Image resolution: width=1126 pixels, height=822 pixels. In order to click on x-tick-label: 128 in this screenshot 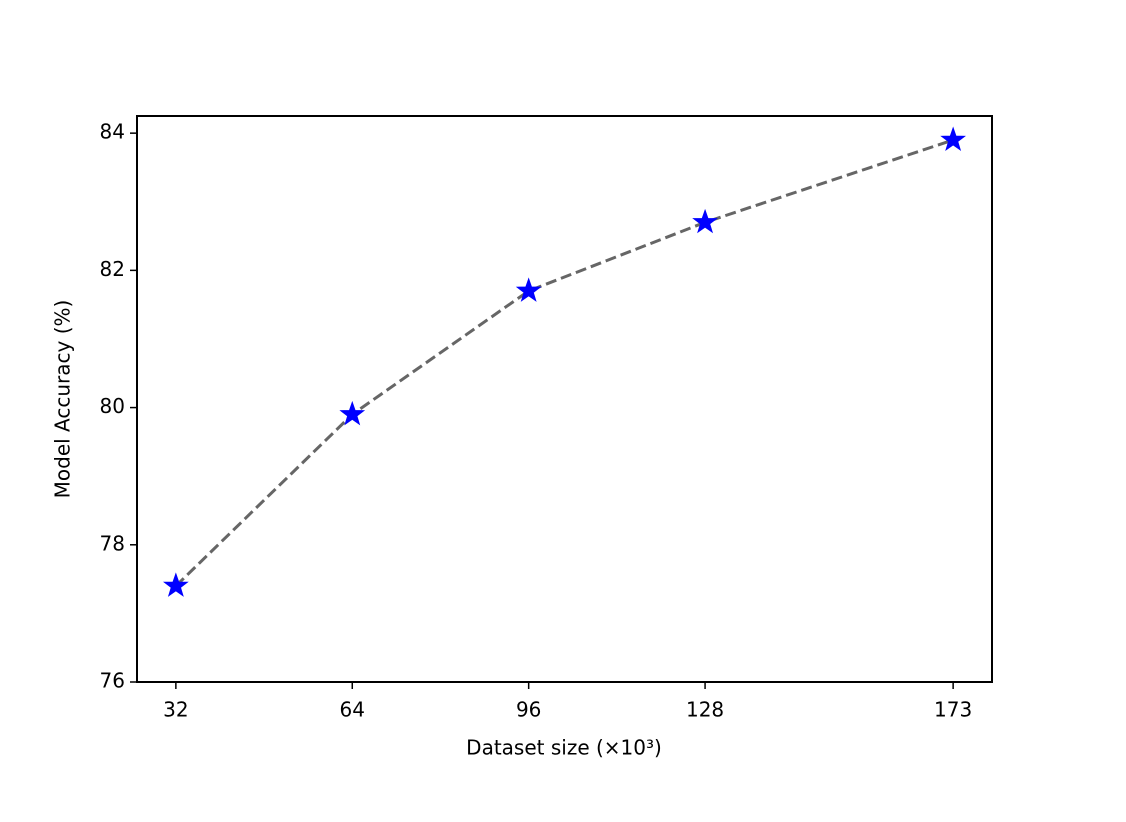, I will do `click(705, 710)`.